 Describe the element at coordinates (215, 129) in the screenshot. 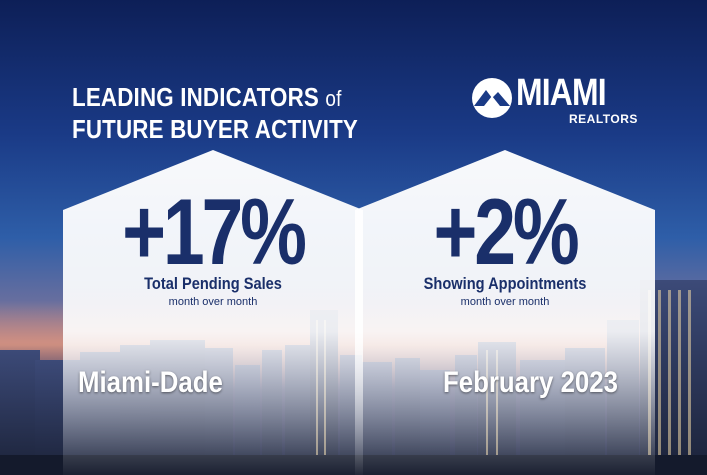

I see `headline-line2: FUTURE BUYER ACTIVITY` at that location.